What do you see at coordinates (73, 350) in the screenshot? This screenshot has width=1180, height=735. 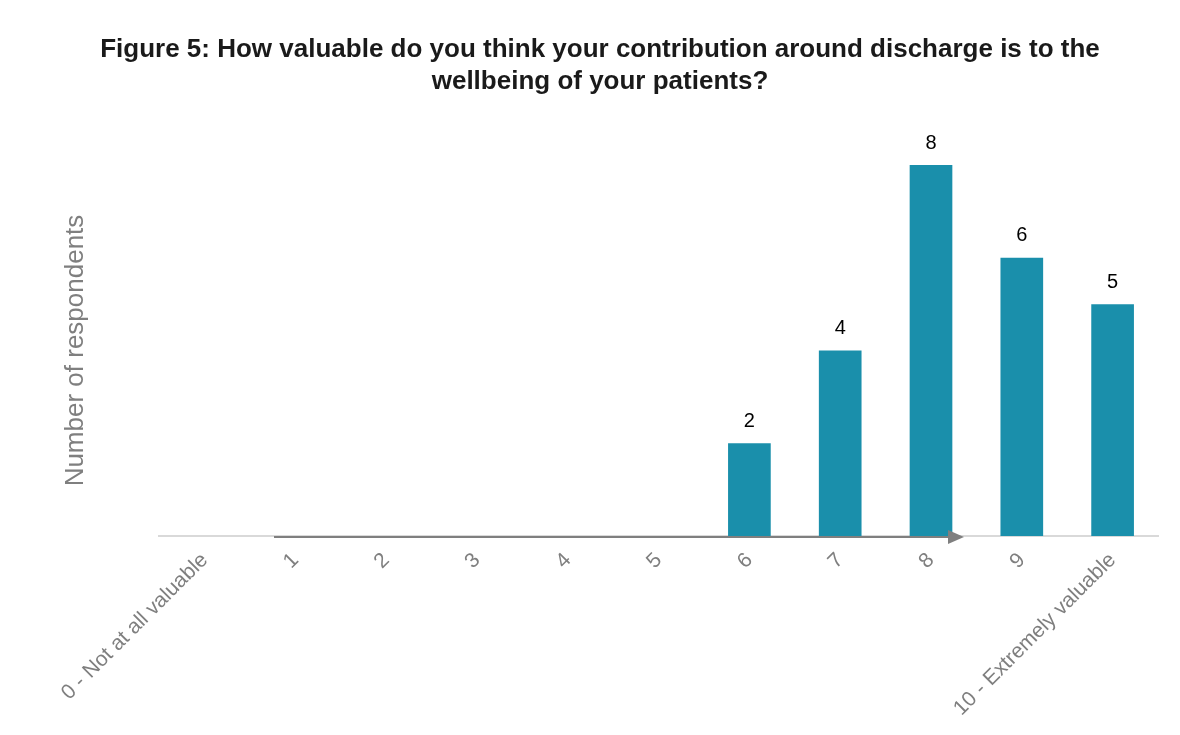 I see `y-axis-title: Number of respondents` at bounding box center [73, 350].